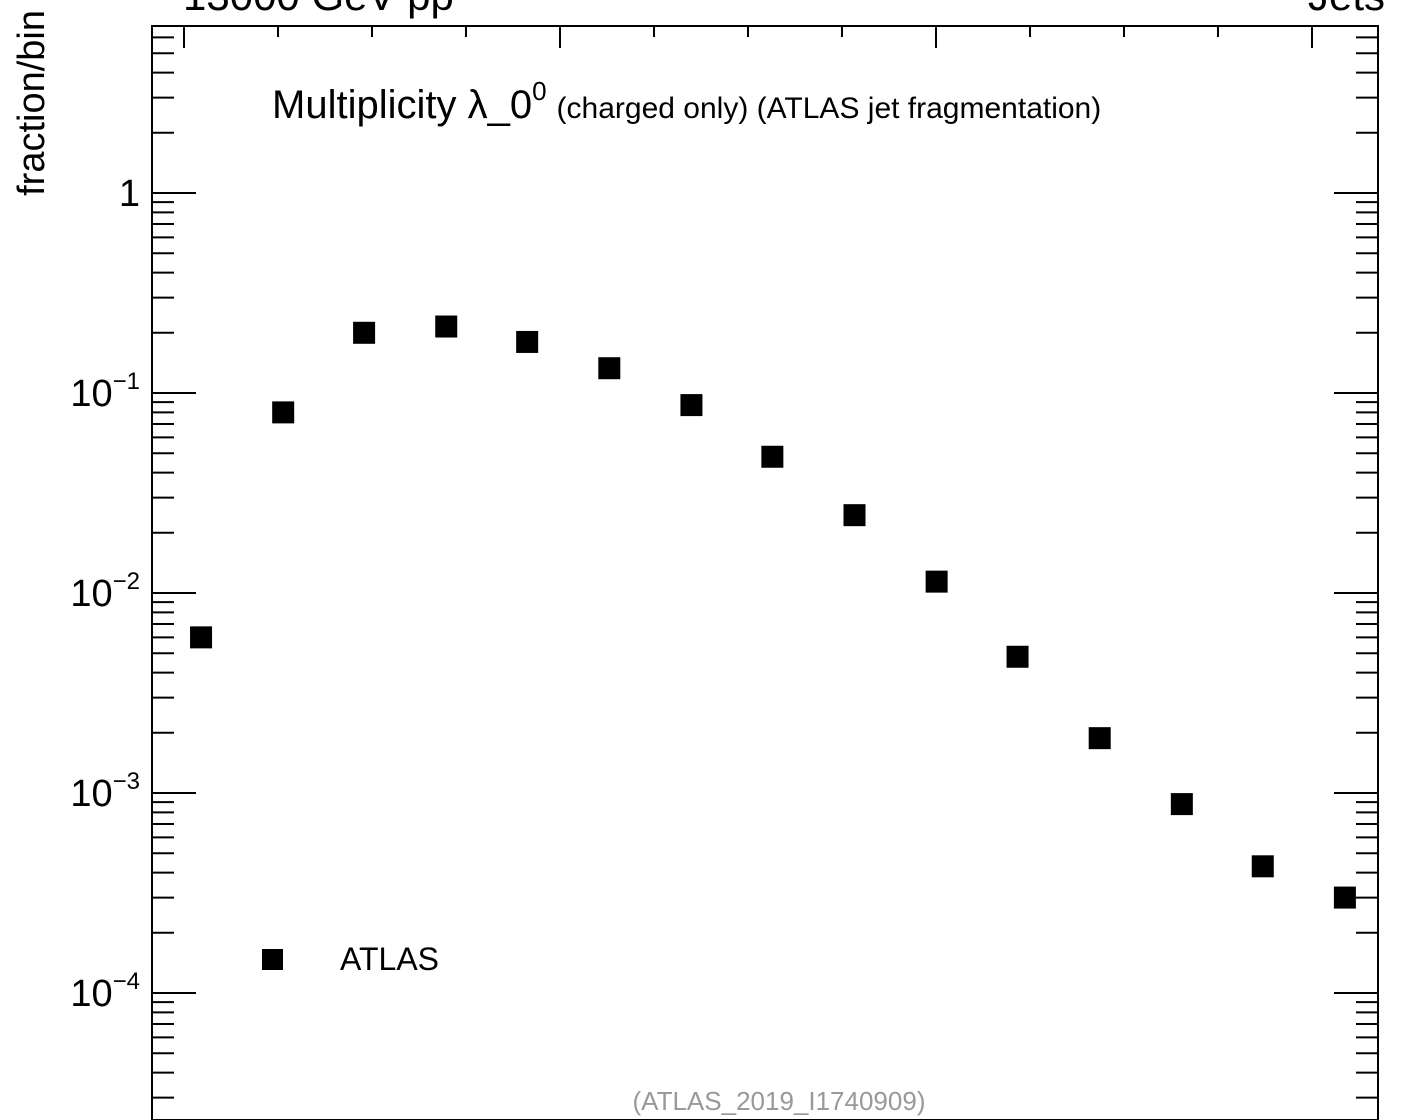 The image size is (1406, 1120). What do you see at coordinates (105, 391) in the screenshot?
I see `y-tick-label: 10⁻¹` at bounding box center [105, 391].